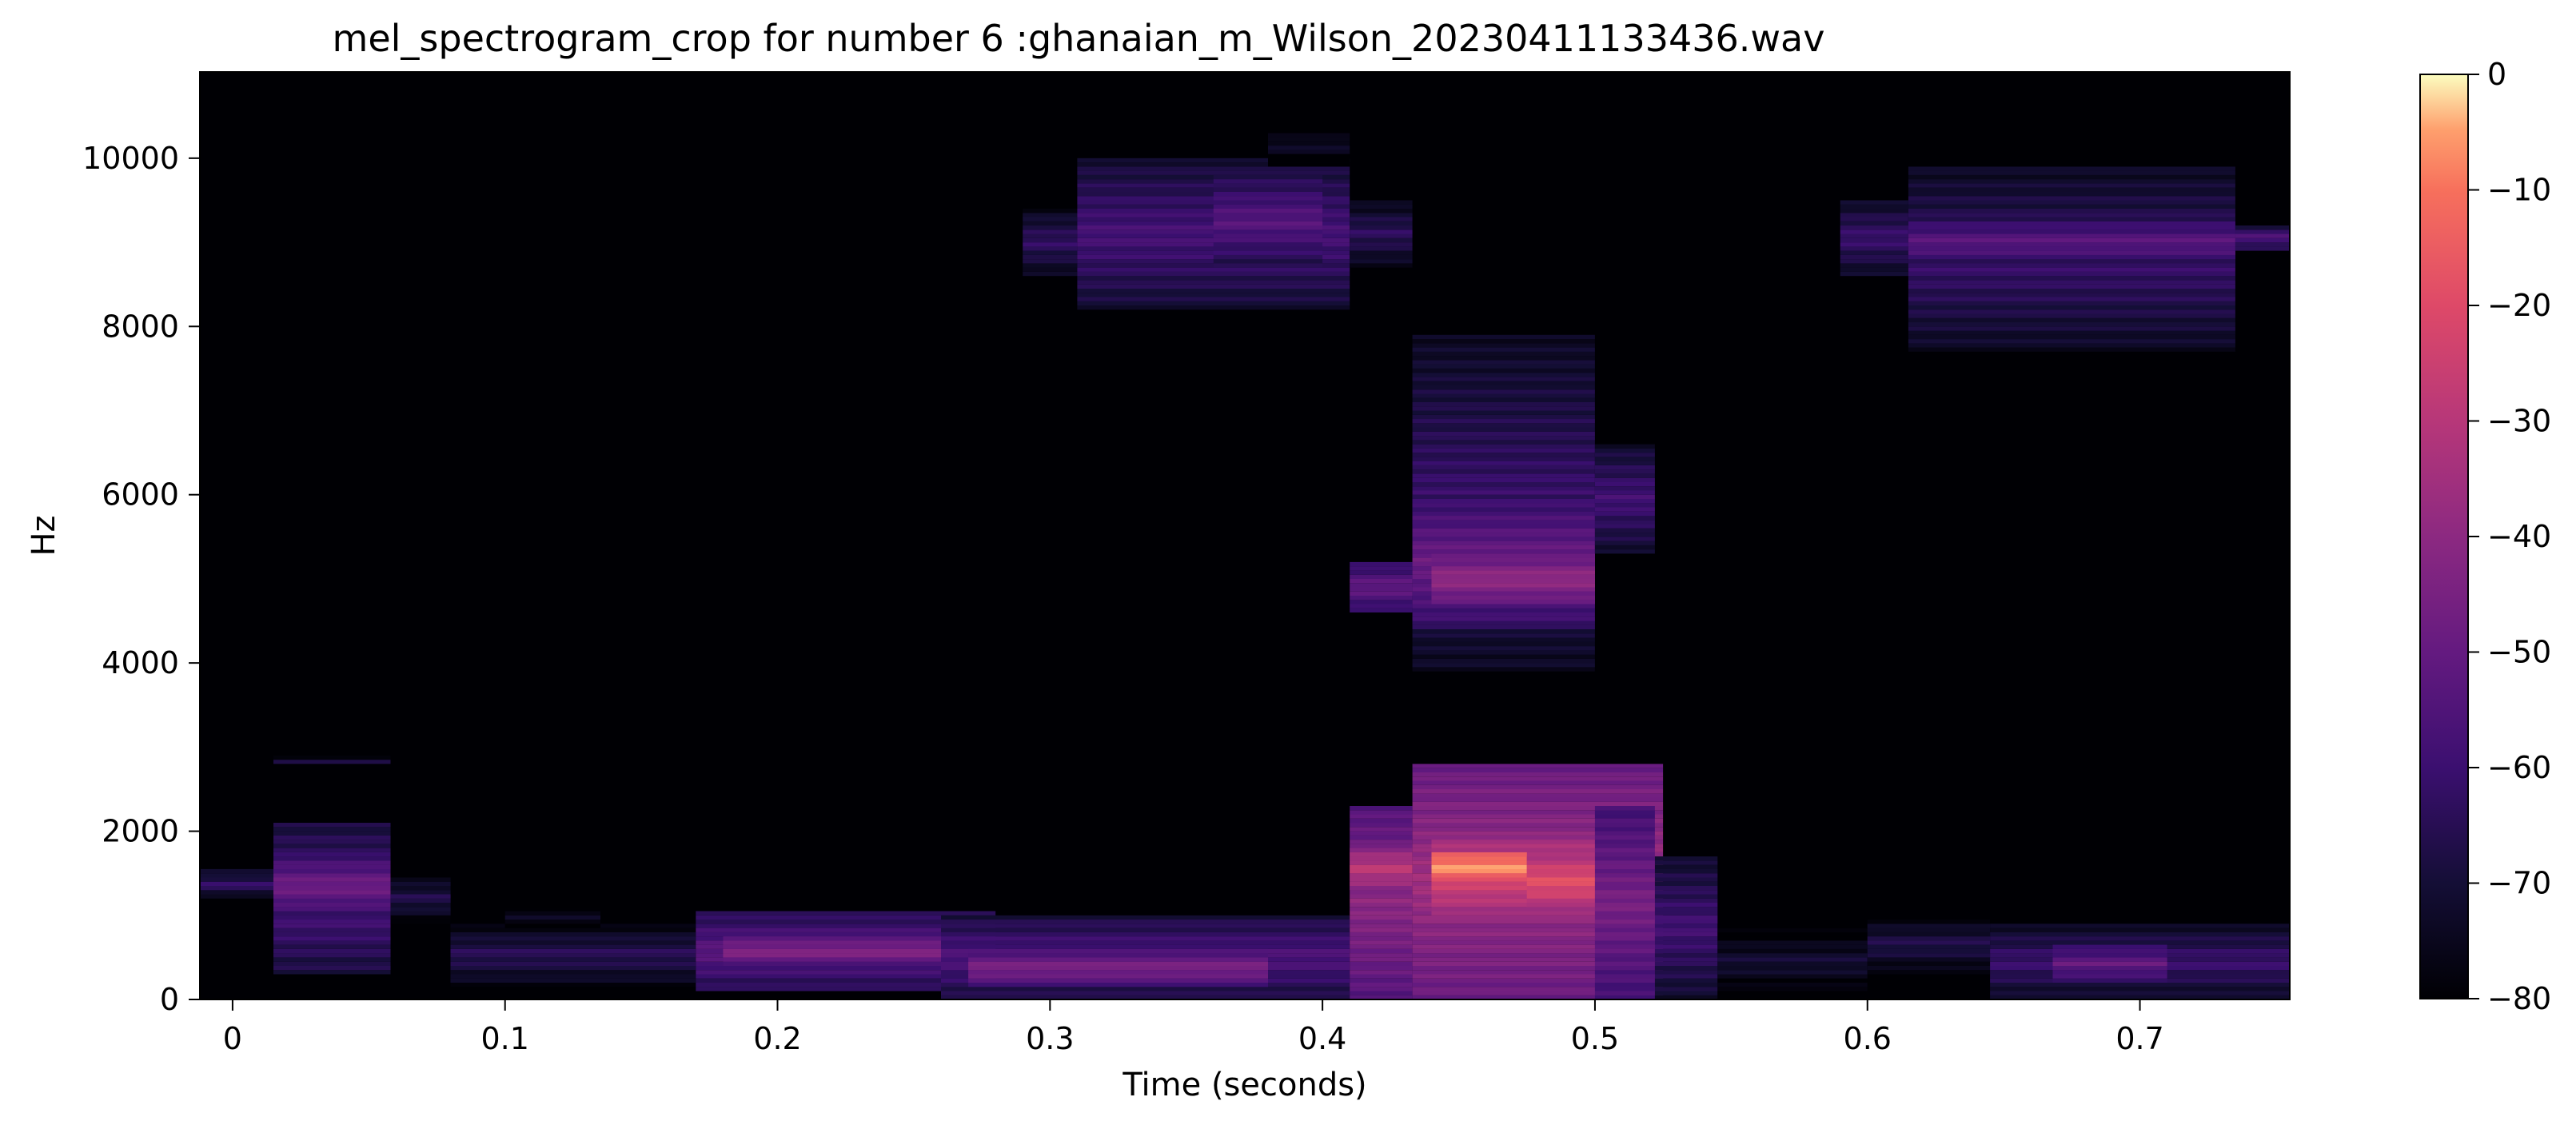 The height and width of the screenshot is (1125, 2576). Describe the element at coordinates (2519, 998) in the screenshot. I see `colorbar-tick-label: −80` at that location.